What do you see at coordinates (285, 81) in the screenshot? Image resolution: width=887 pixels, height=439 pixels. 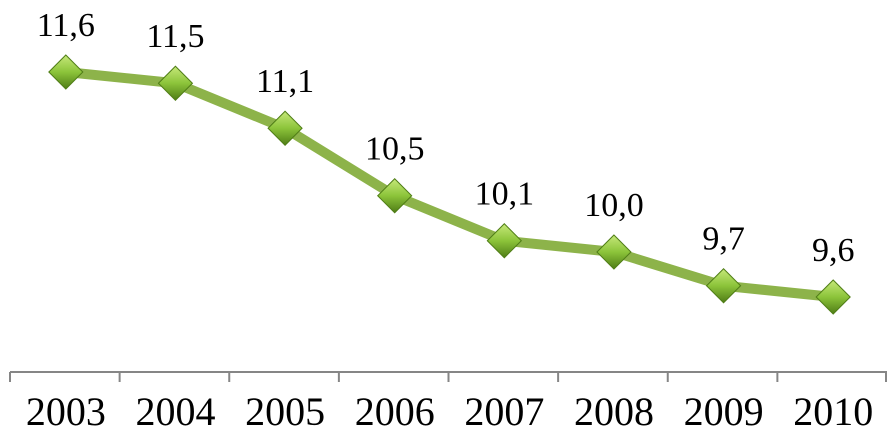 I see `data-label: 11,1` at bounding box center [285, 81].